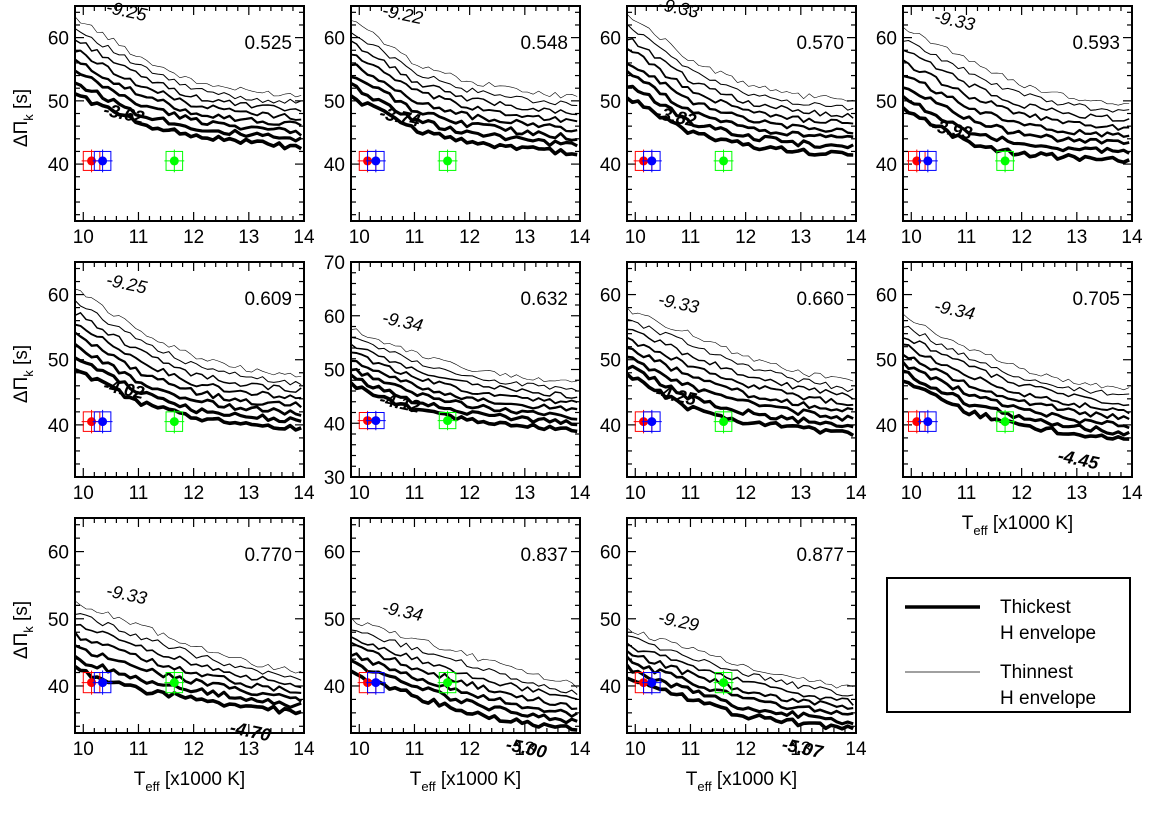  I want to click on stellar-mass-label: 0.660, so click(820, 299).